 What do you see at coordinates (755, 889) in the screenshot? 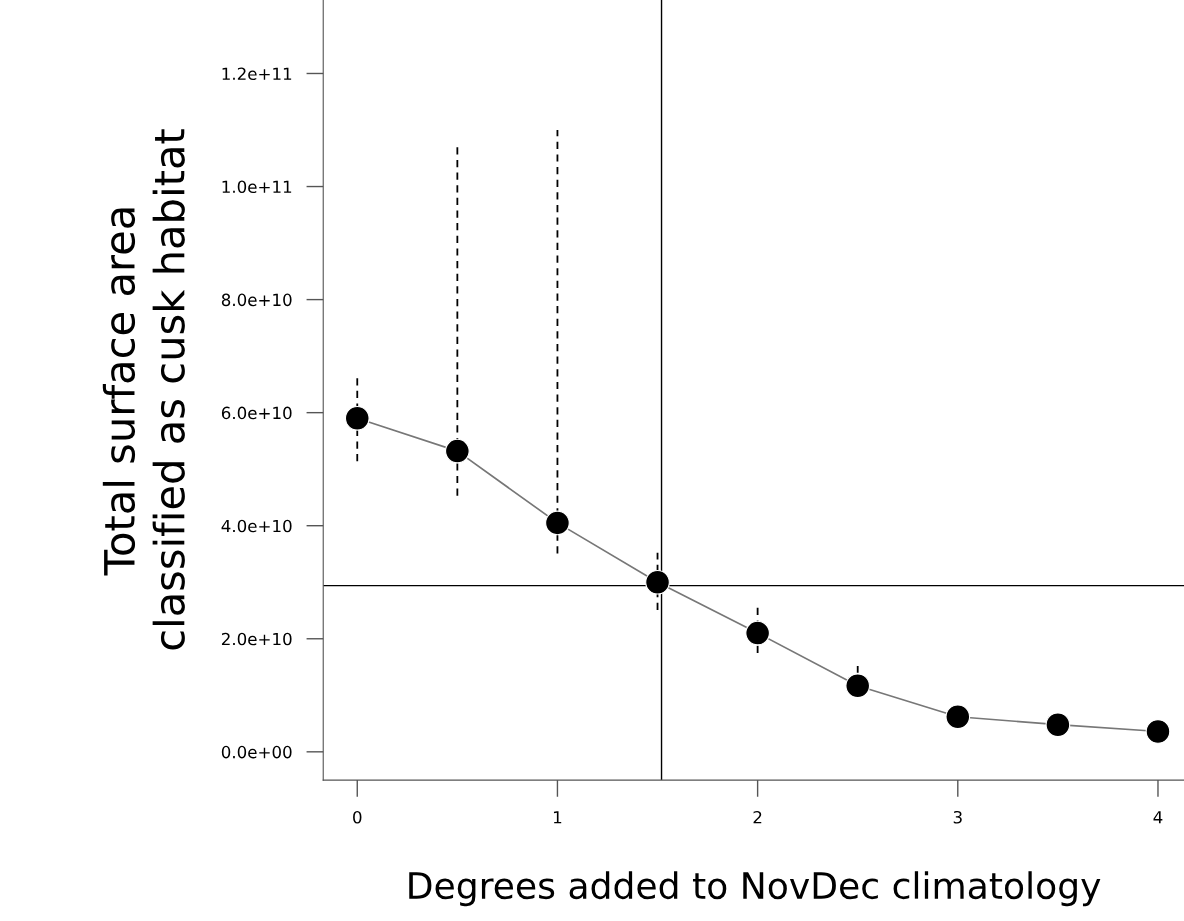
I see `x-axis-title: Degrees added to NovDec climatology` at bounding box center [755, 889].